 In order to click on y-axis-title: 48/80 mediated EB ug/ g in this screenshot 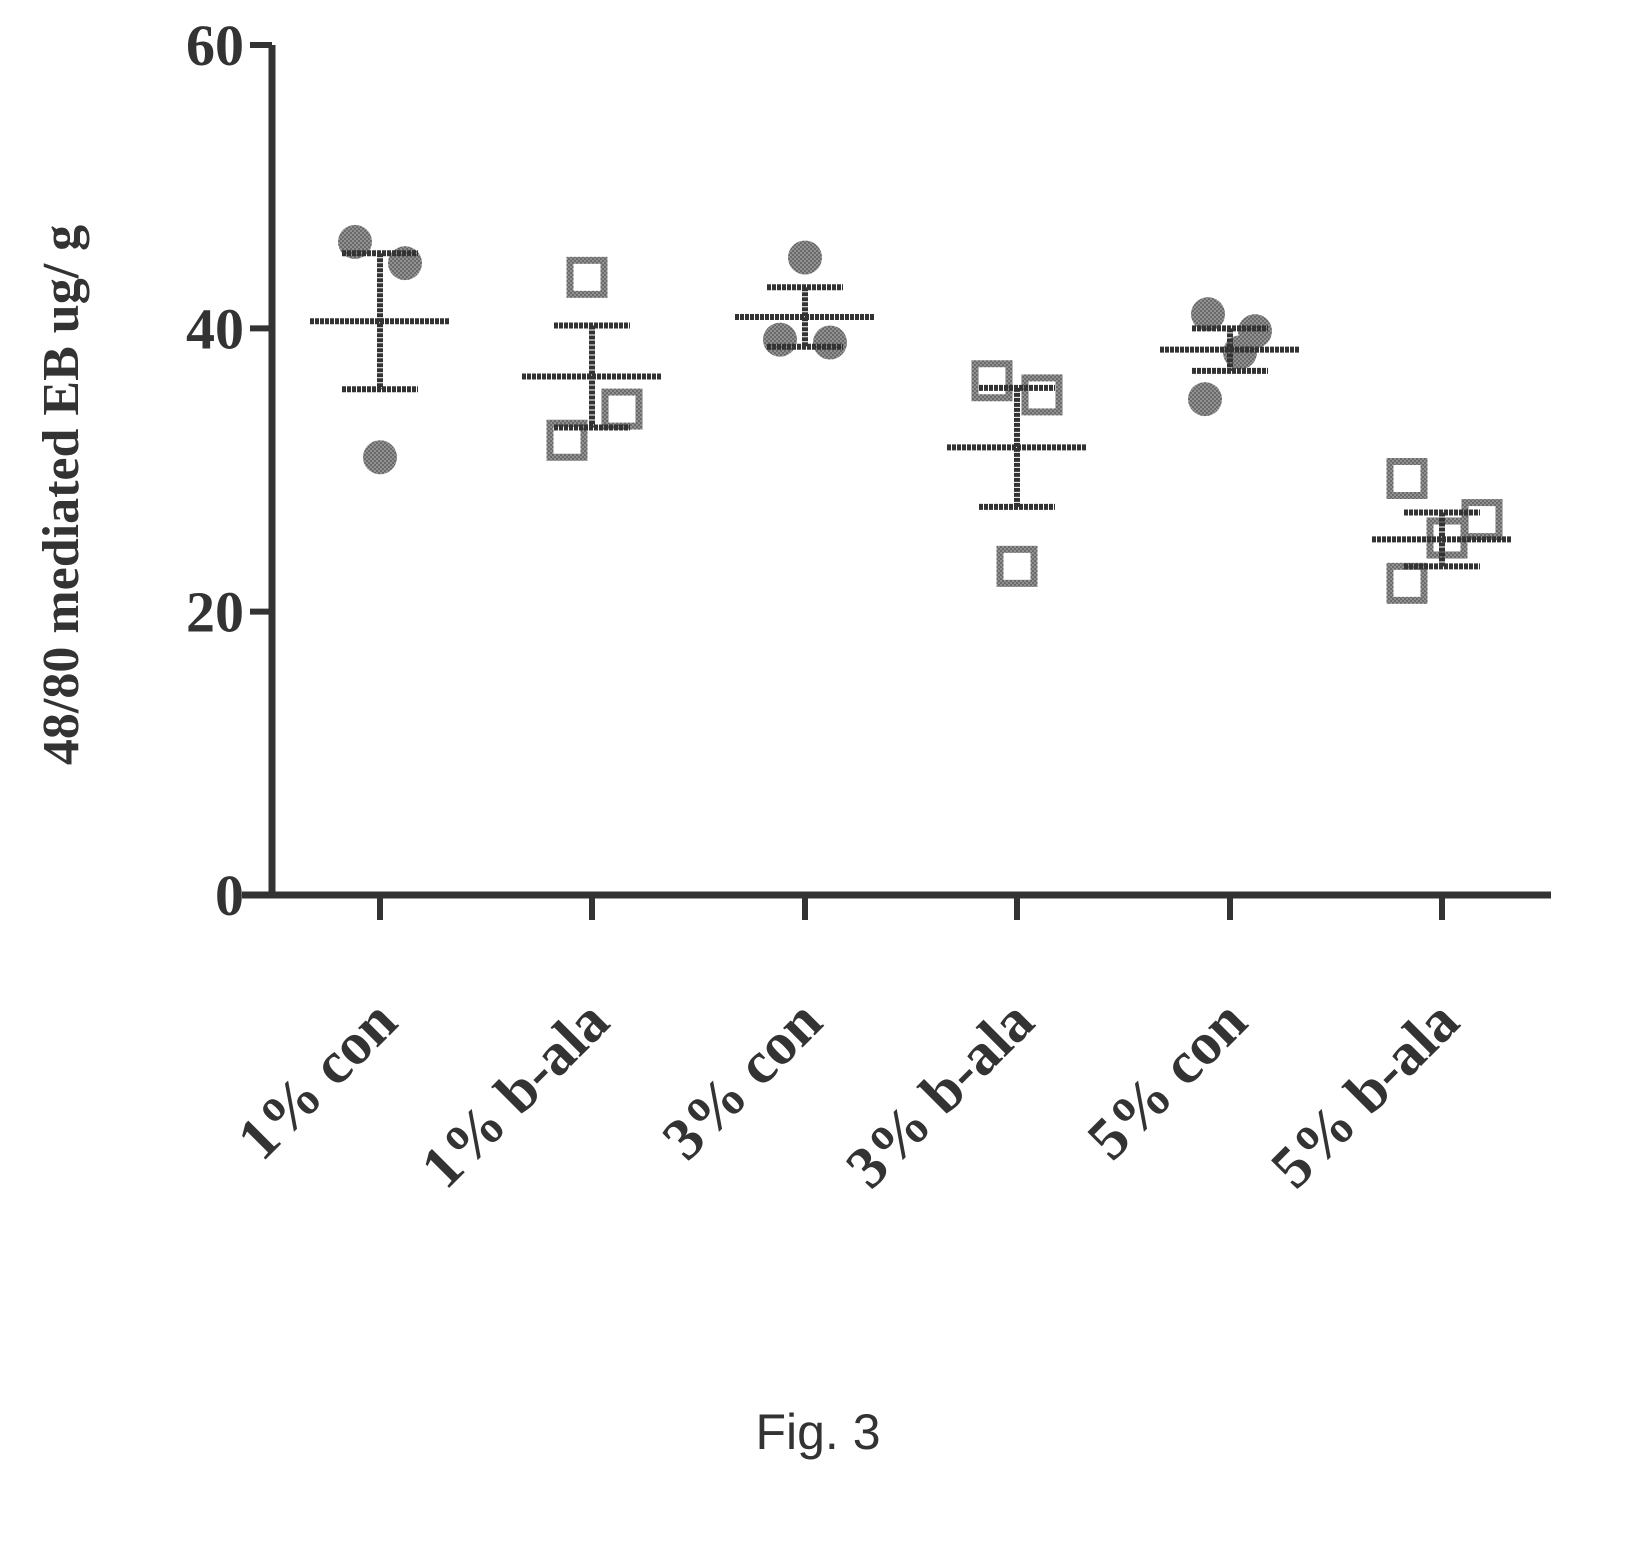, I will do `click(61, 495)`.